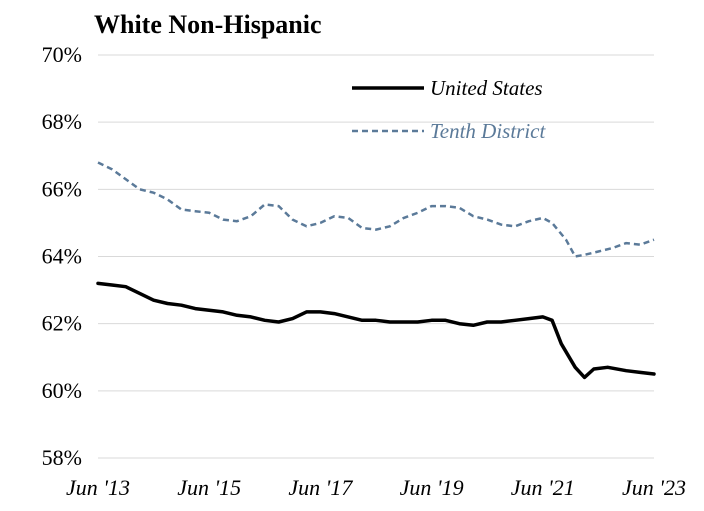 The width and height of the screenshot is (704, 511). Describe the element at coordinates (449, 109) in the screenshot. I see `legend: United States Tenth District` at that location.